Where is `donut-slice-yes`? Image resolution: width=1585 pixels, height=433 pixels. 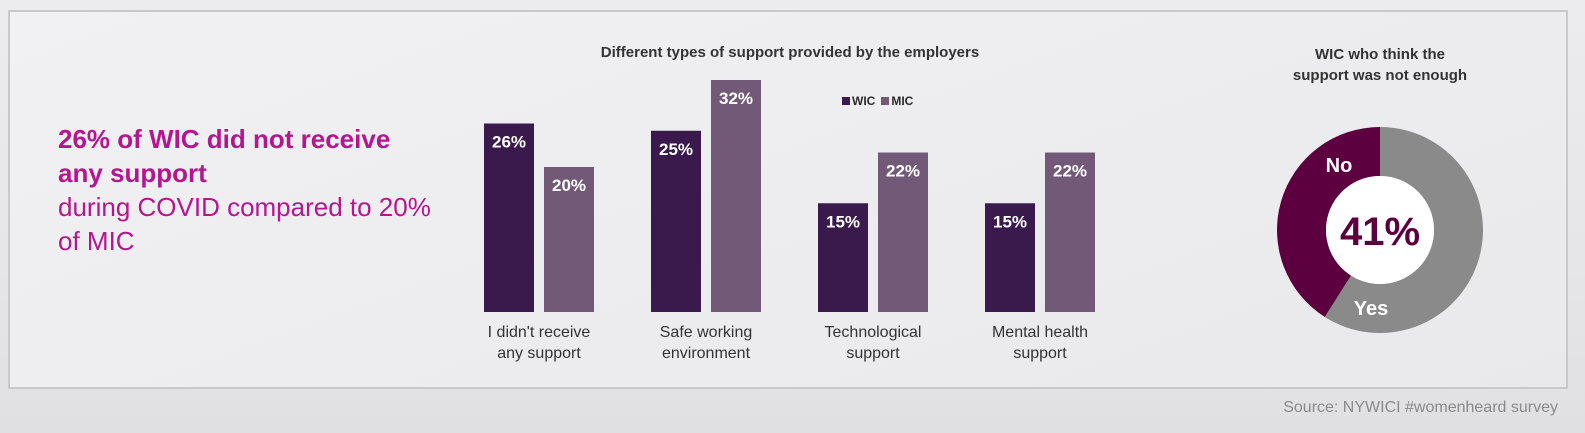 donut-slice-yes is located at coordinates (1403, 230).